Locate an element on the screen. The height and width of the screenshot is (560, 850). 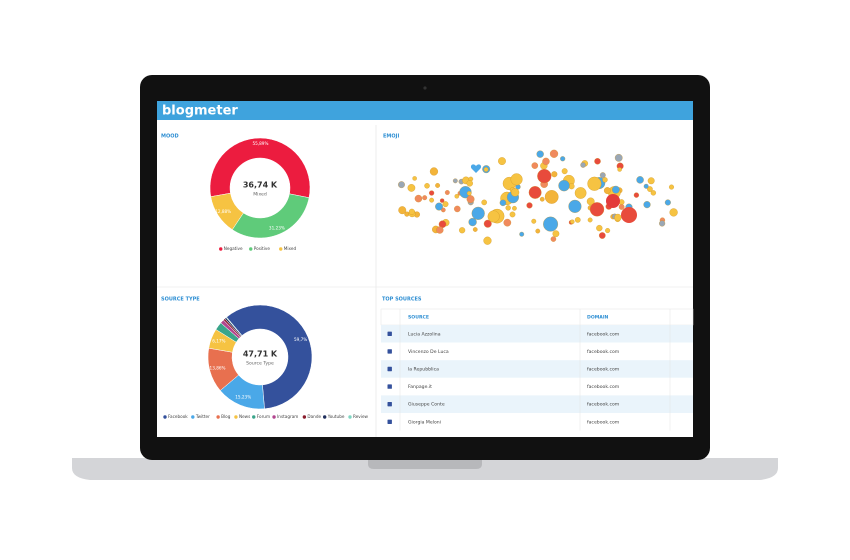
legend-label: Negative is located at coordinates (233, 248).